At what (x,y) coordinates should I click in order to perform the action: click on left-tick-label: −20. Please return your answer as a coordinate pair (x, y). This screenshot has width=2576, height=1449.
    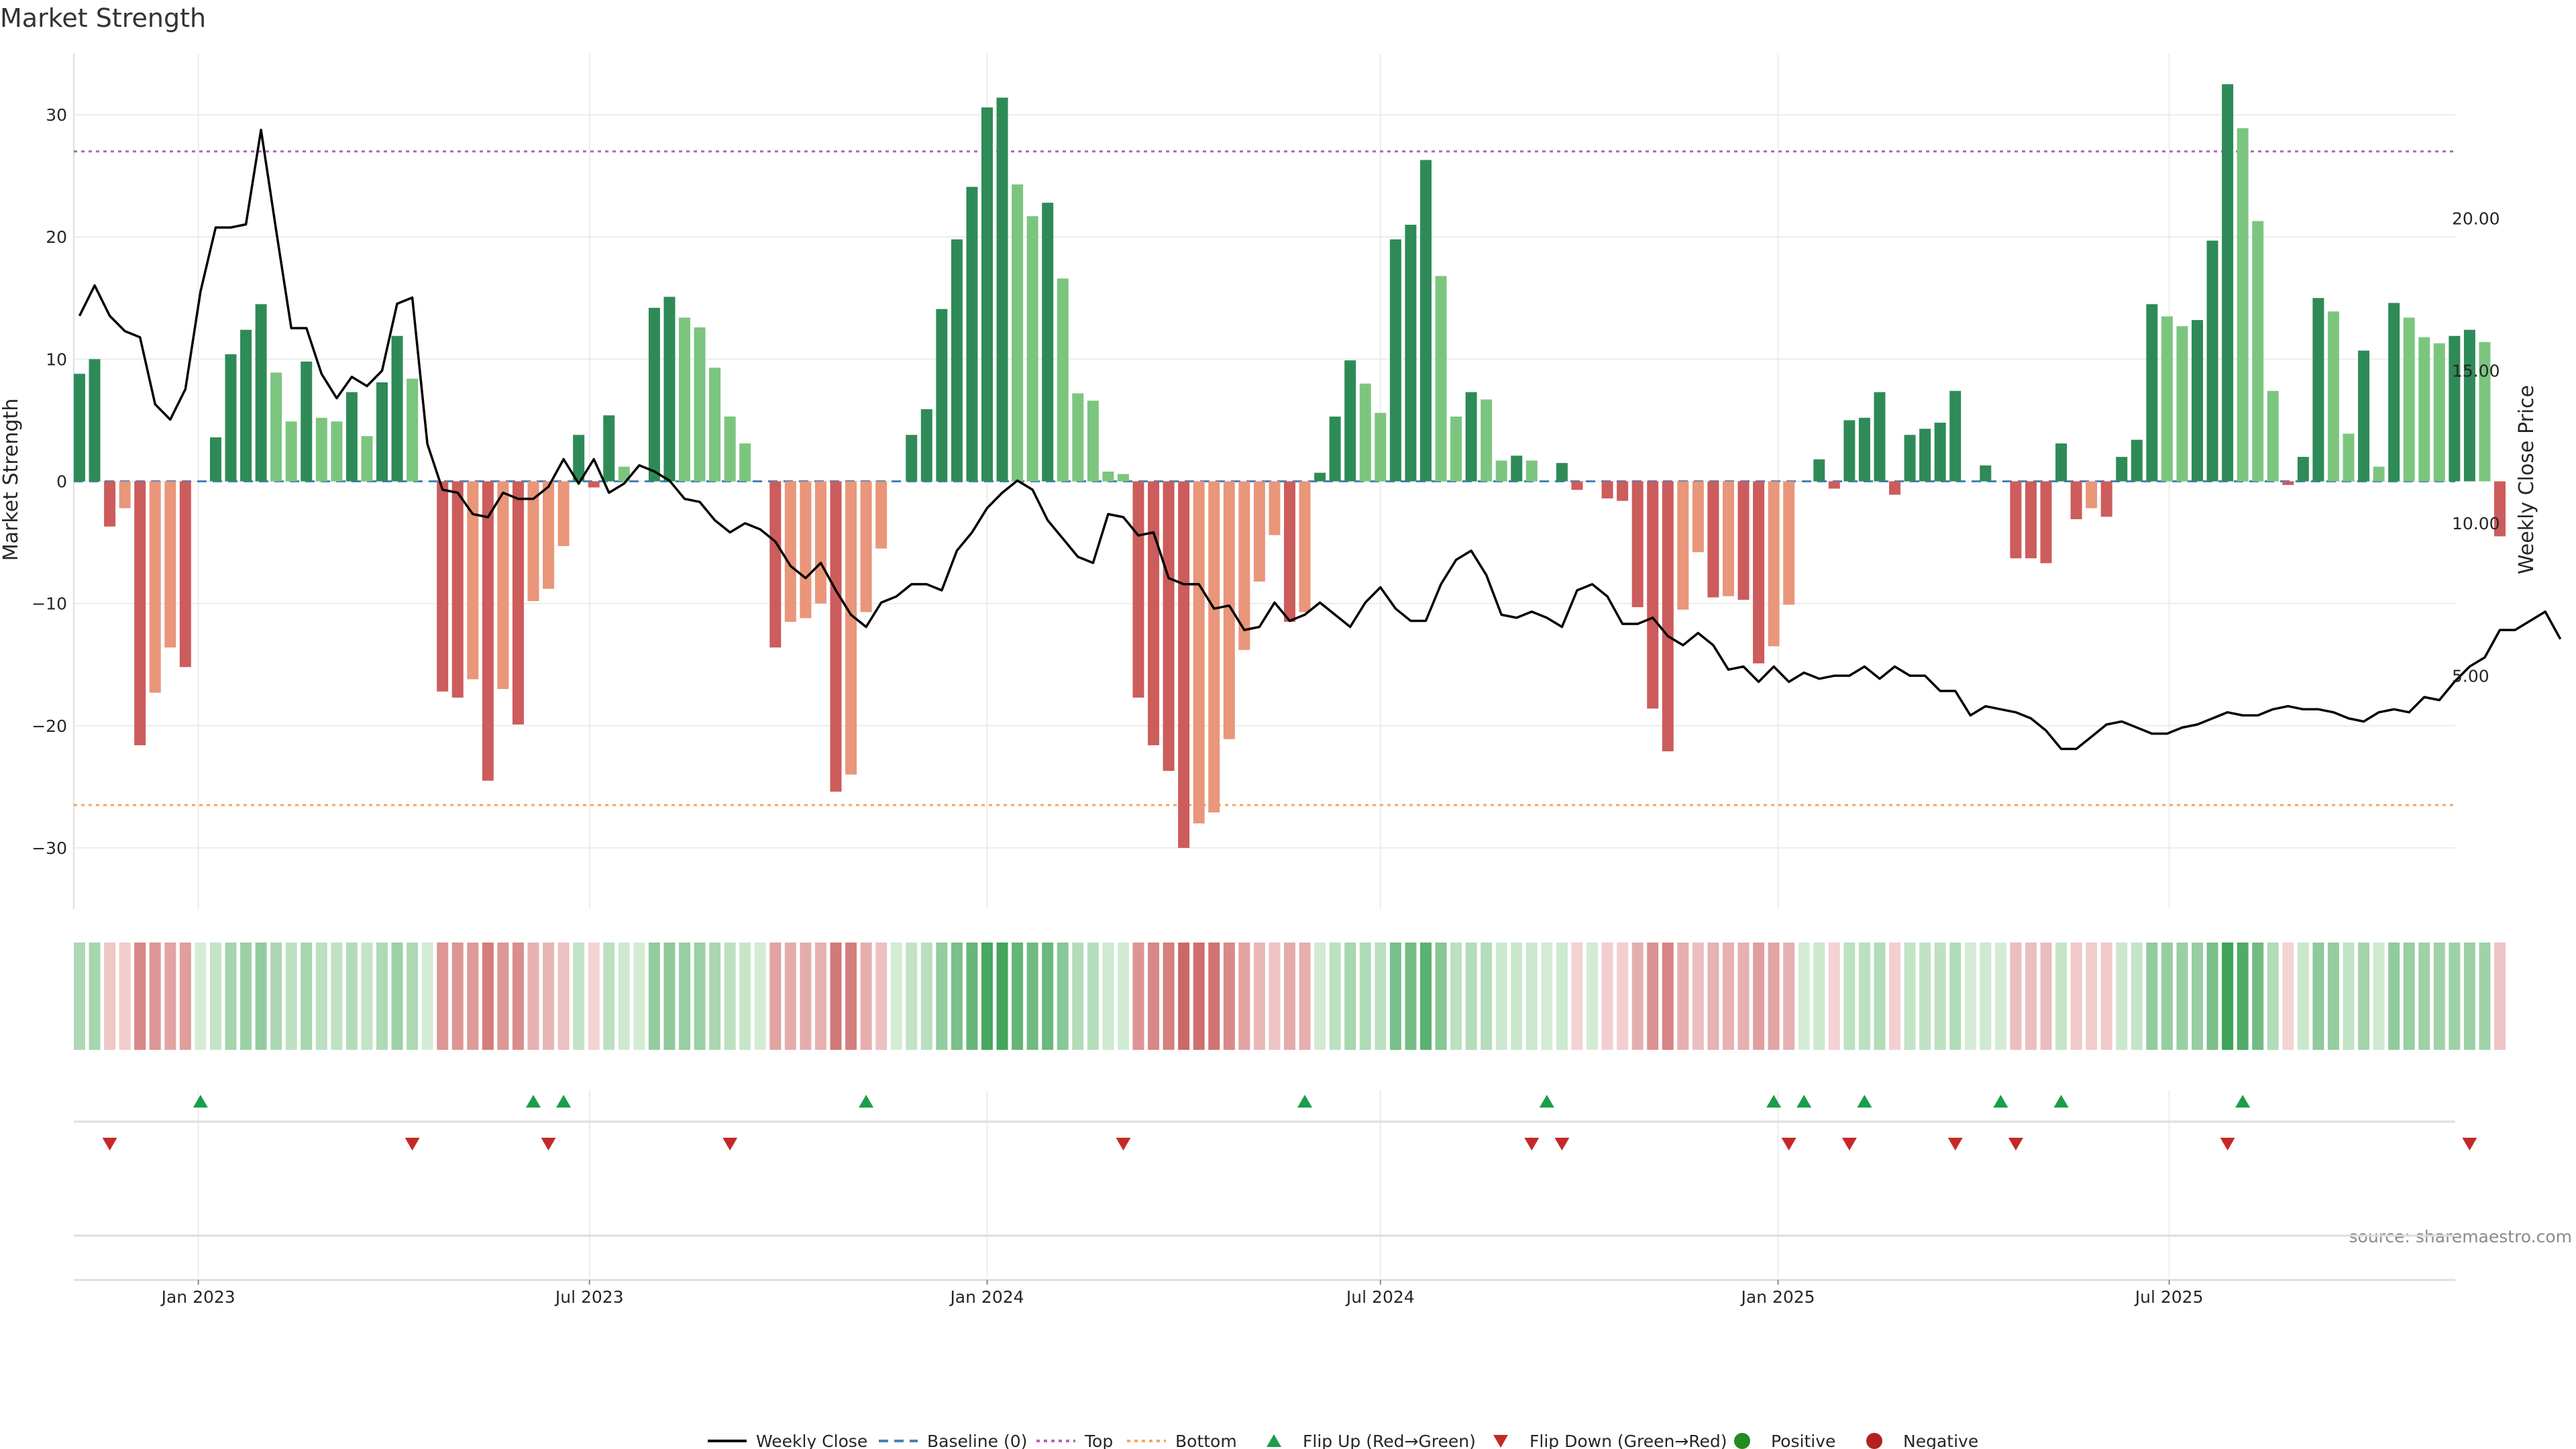
    Looking at the image, I should click on (49, 726).